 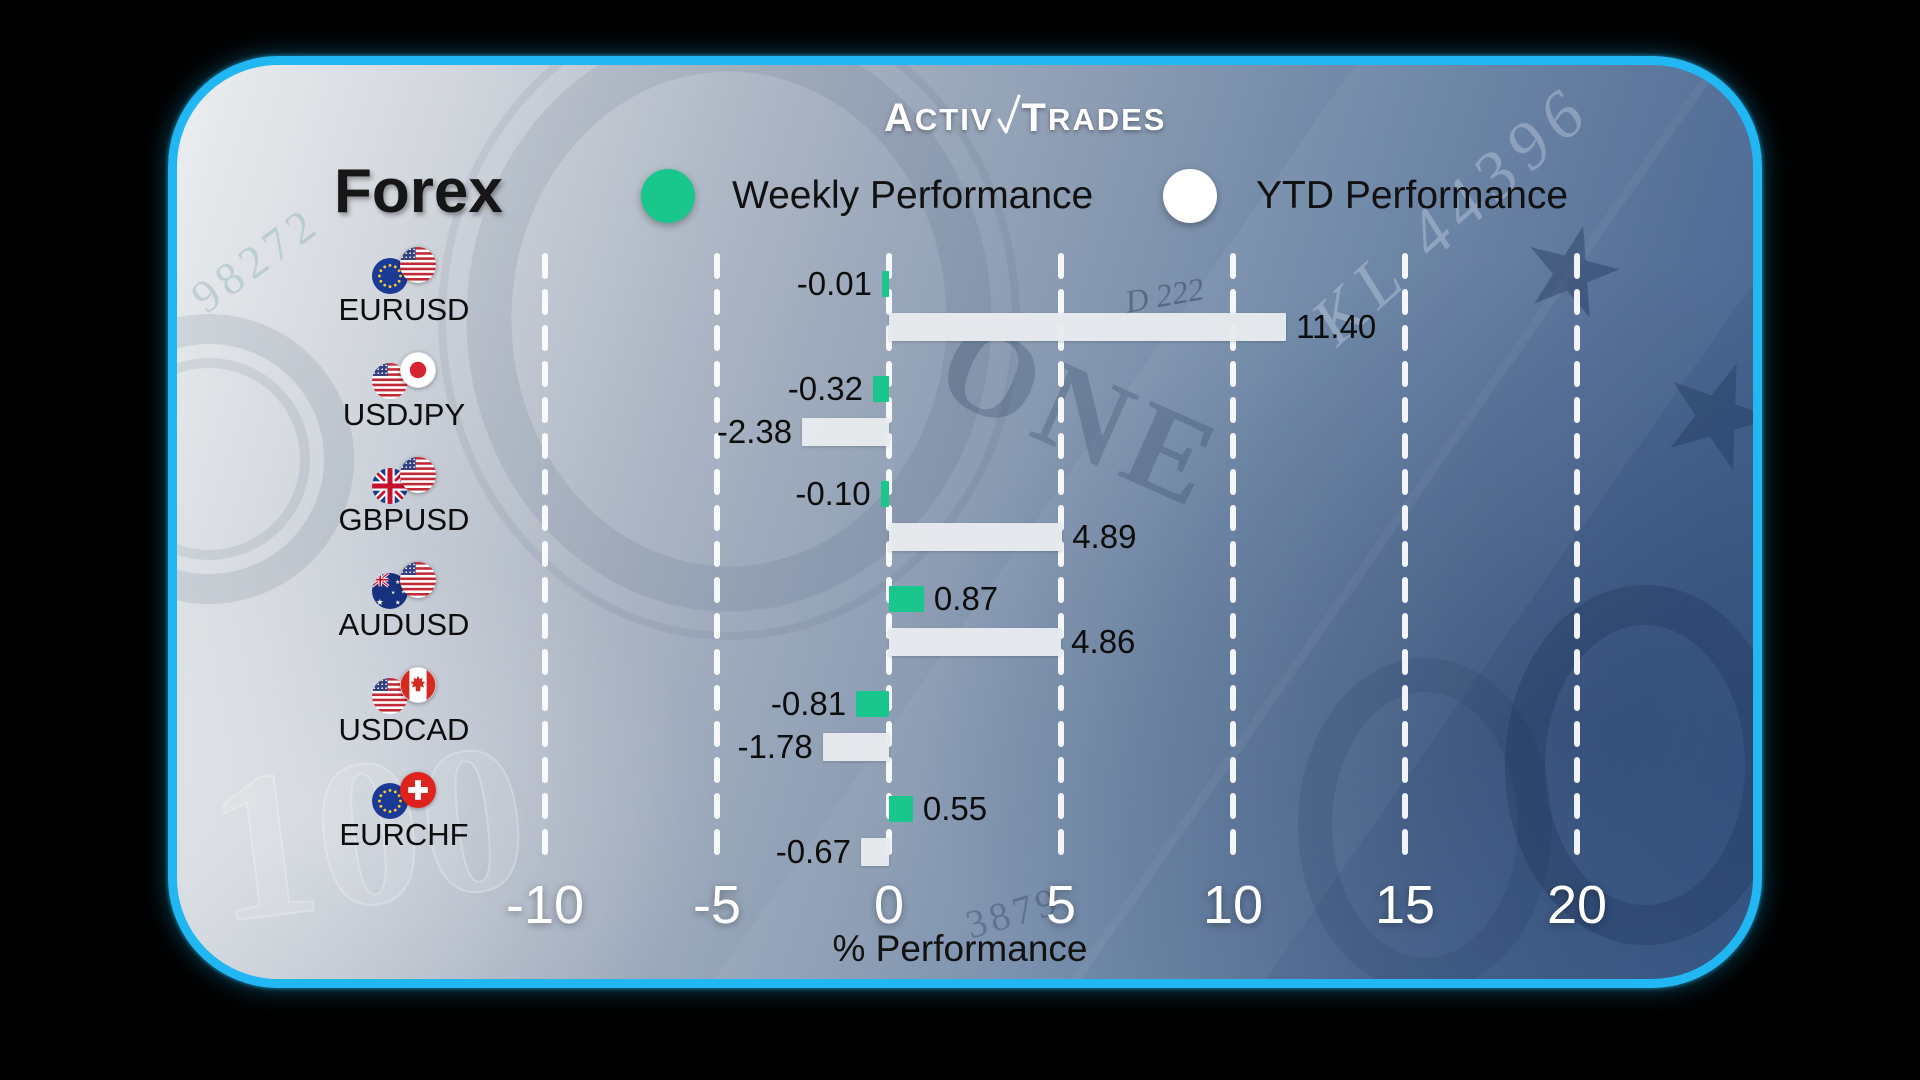 I want to click on jp-flag-icon, so click(x=418, y=372).